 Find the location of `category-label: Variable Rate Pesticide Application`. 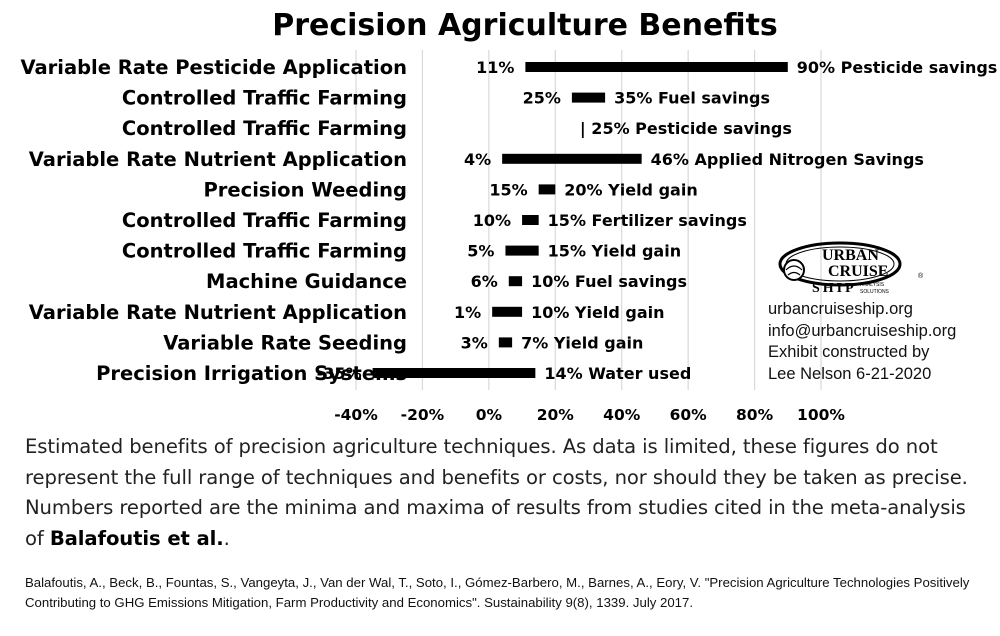

category-label: Variable Rate Pesticide Application is located at coordinates (213, 67).